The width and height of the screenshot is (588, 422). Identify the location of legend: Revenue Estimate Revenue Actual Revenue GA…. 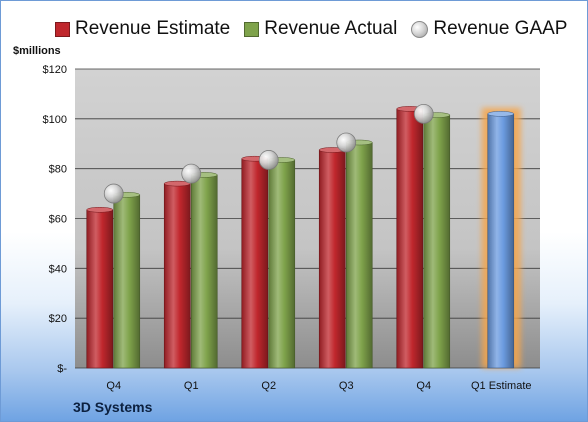
(318, 29).